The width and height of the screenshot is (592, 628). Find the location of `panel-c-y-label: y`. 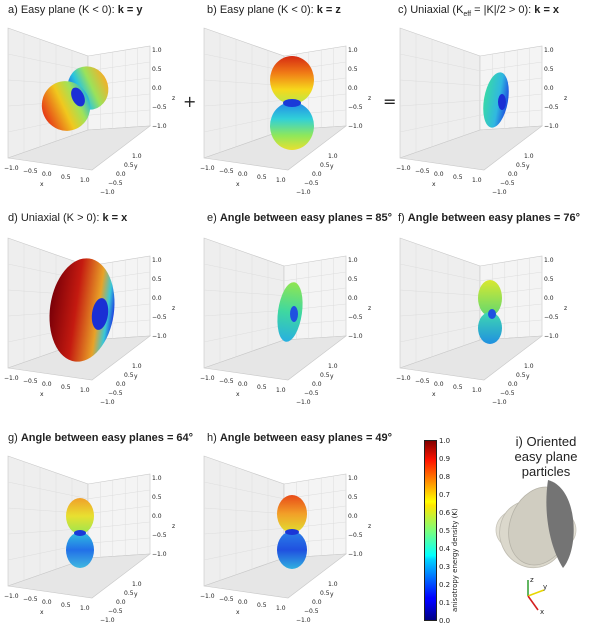

panel-c-y-label: y is located at coordinates (528, 166).